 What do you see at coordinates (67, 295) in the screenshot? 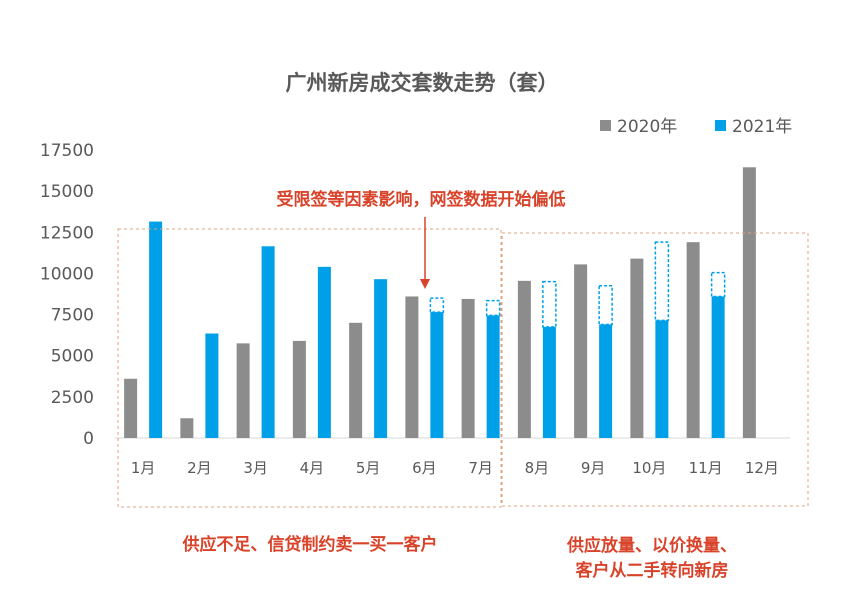
I see `y-axis: 0 2500 5000 7500 10000 12500 15000 17500` at bounding box center [67, 295].